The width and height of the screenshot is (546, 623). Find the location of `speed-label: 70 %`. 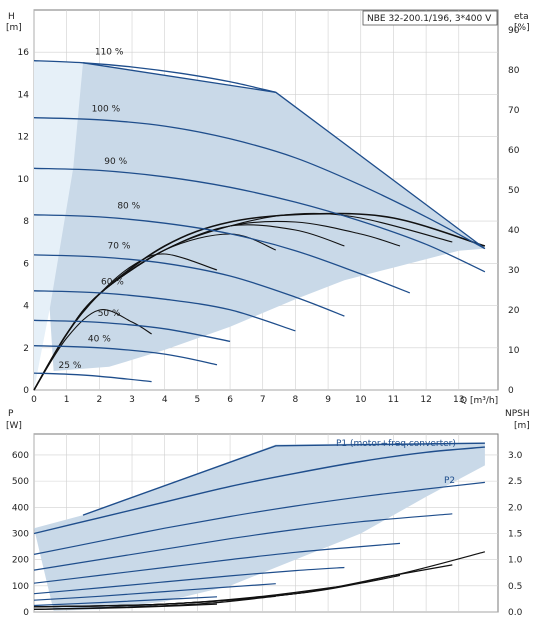

speed-label: 70 % is located at coordinates (119, 247).